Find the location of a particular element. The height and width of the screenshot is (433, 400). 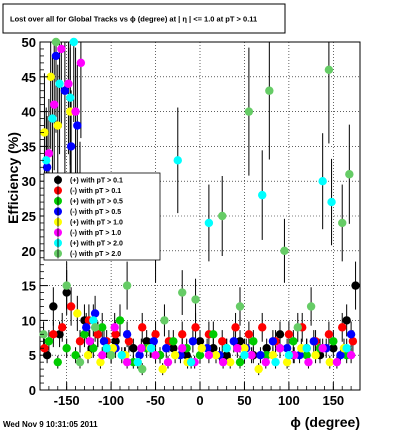

y-tick-label: 45 is located at coordinates (29, 77).